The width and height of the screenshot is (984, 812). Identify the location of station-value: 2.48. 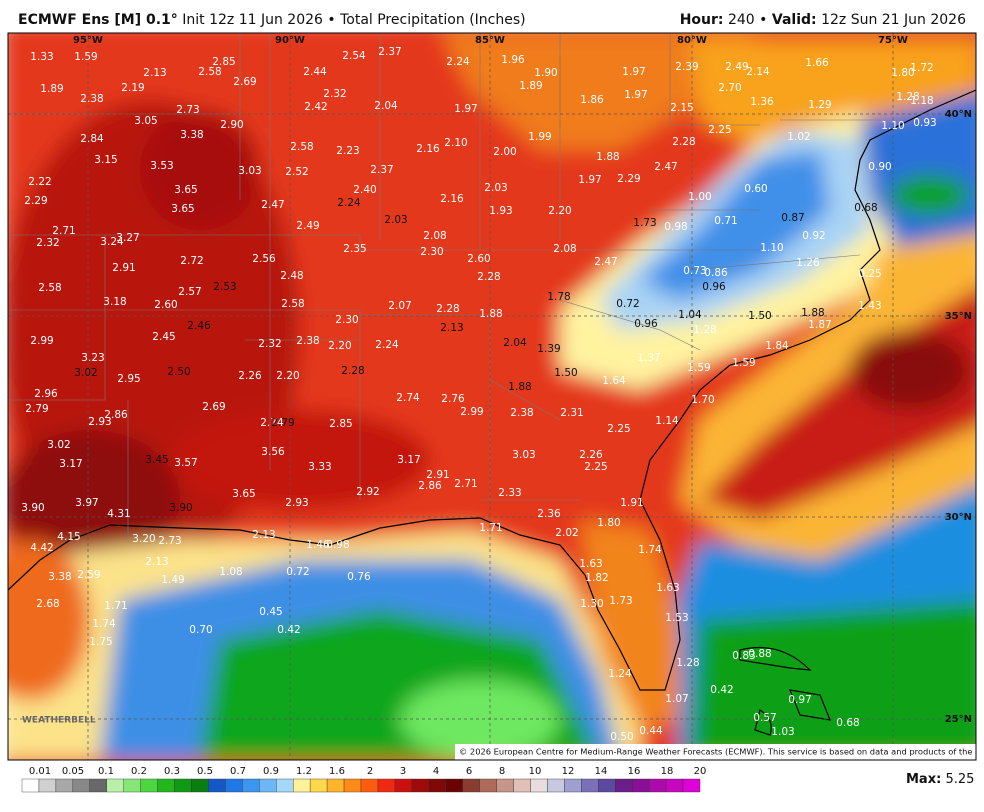
(291, 276).